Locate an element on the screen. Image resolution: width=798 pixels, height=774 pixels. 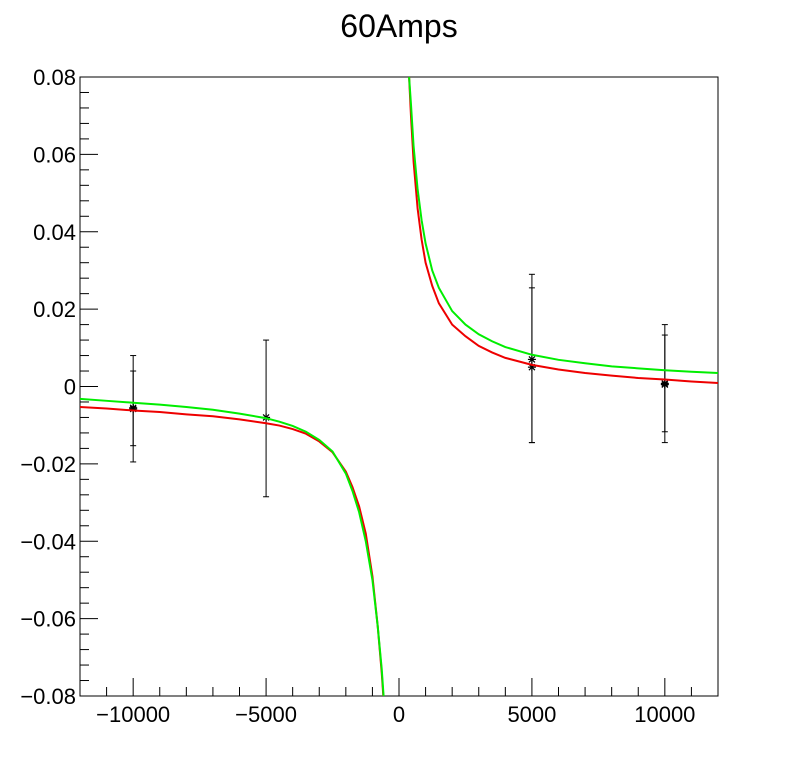
y-tick-label: 0.06 is located at coordinates (54, 154).